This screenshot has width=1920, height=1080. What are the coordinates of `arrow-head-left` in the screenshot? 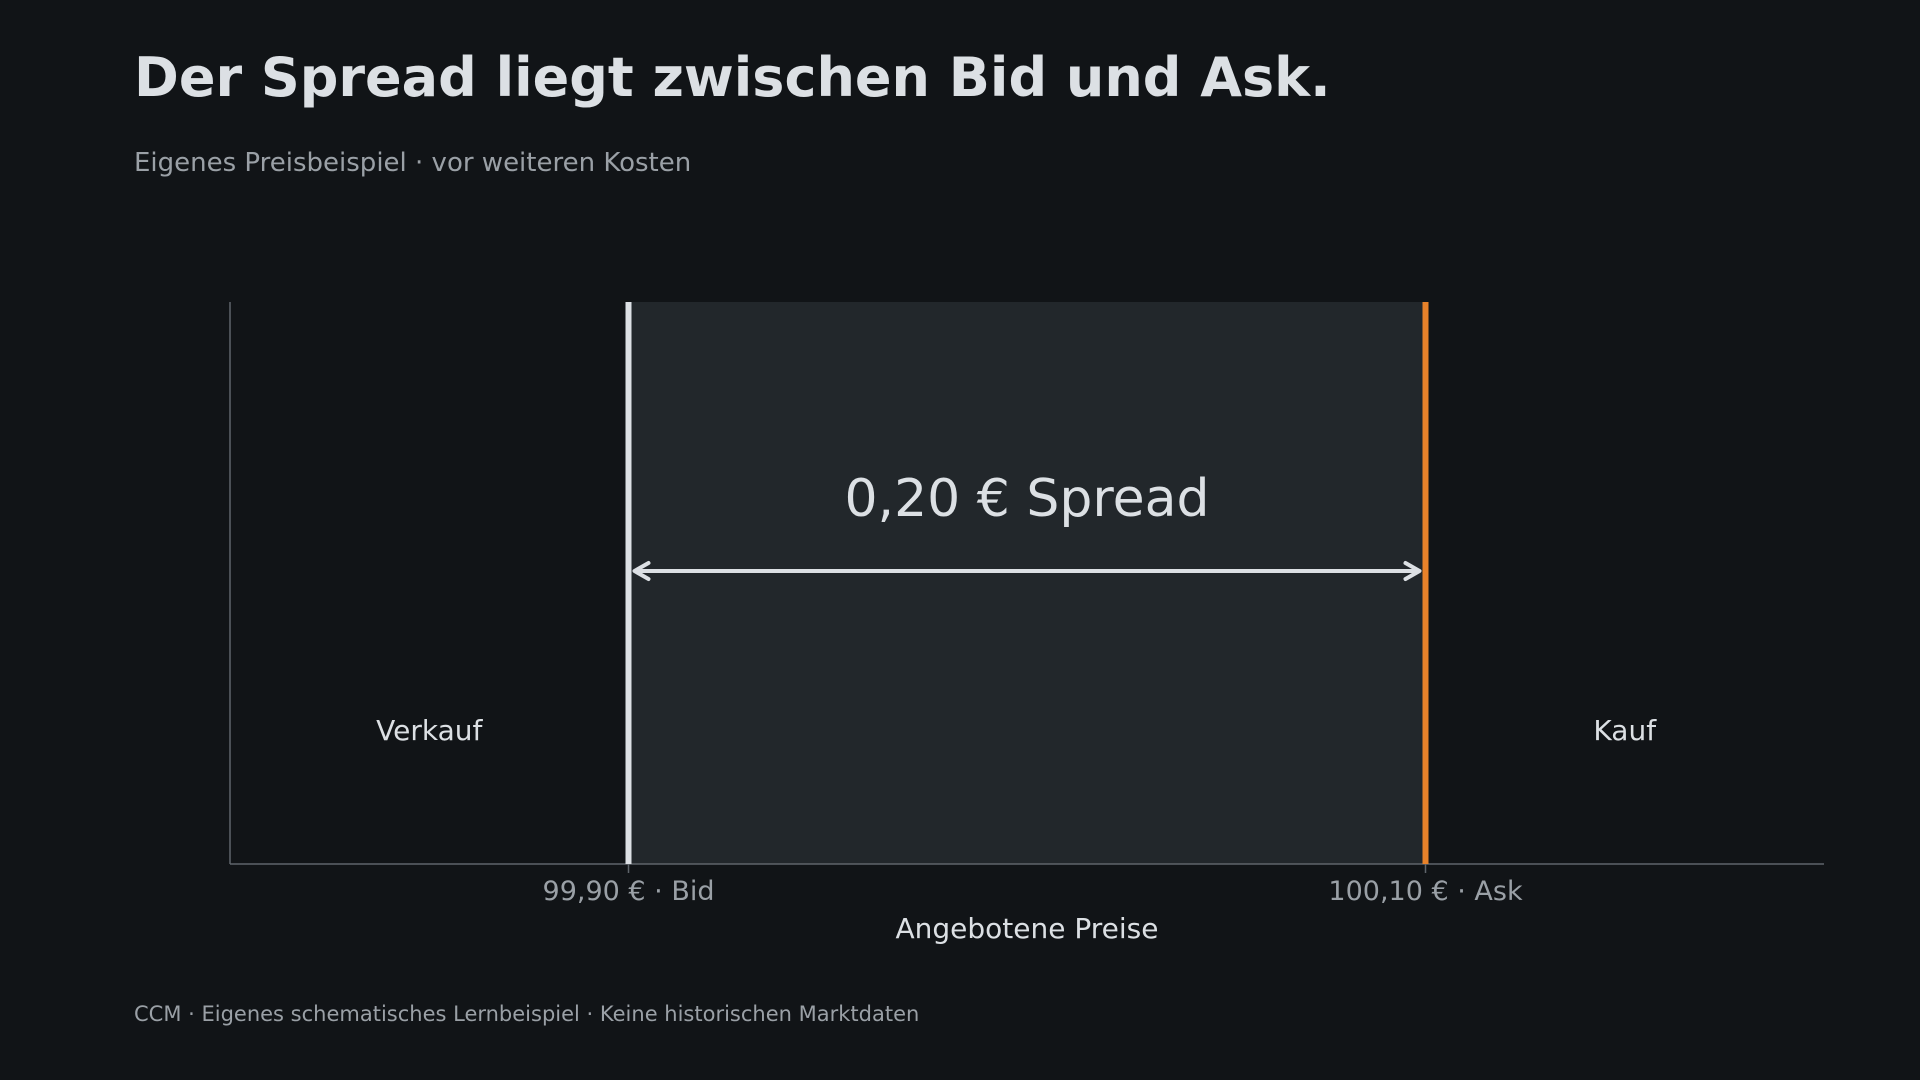 It's located at (641, 571).